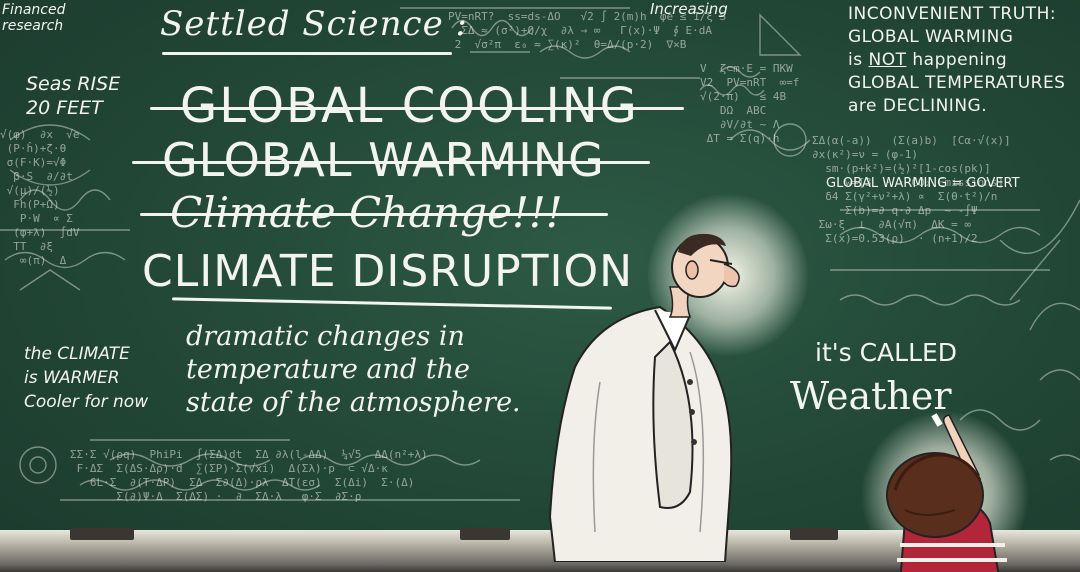  What do you see at coordinates (960, 60) in the screenshot?
I see `truth-line-3-b: happening` at bounding box center [960, 60].